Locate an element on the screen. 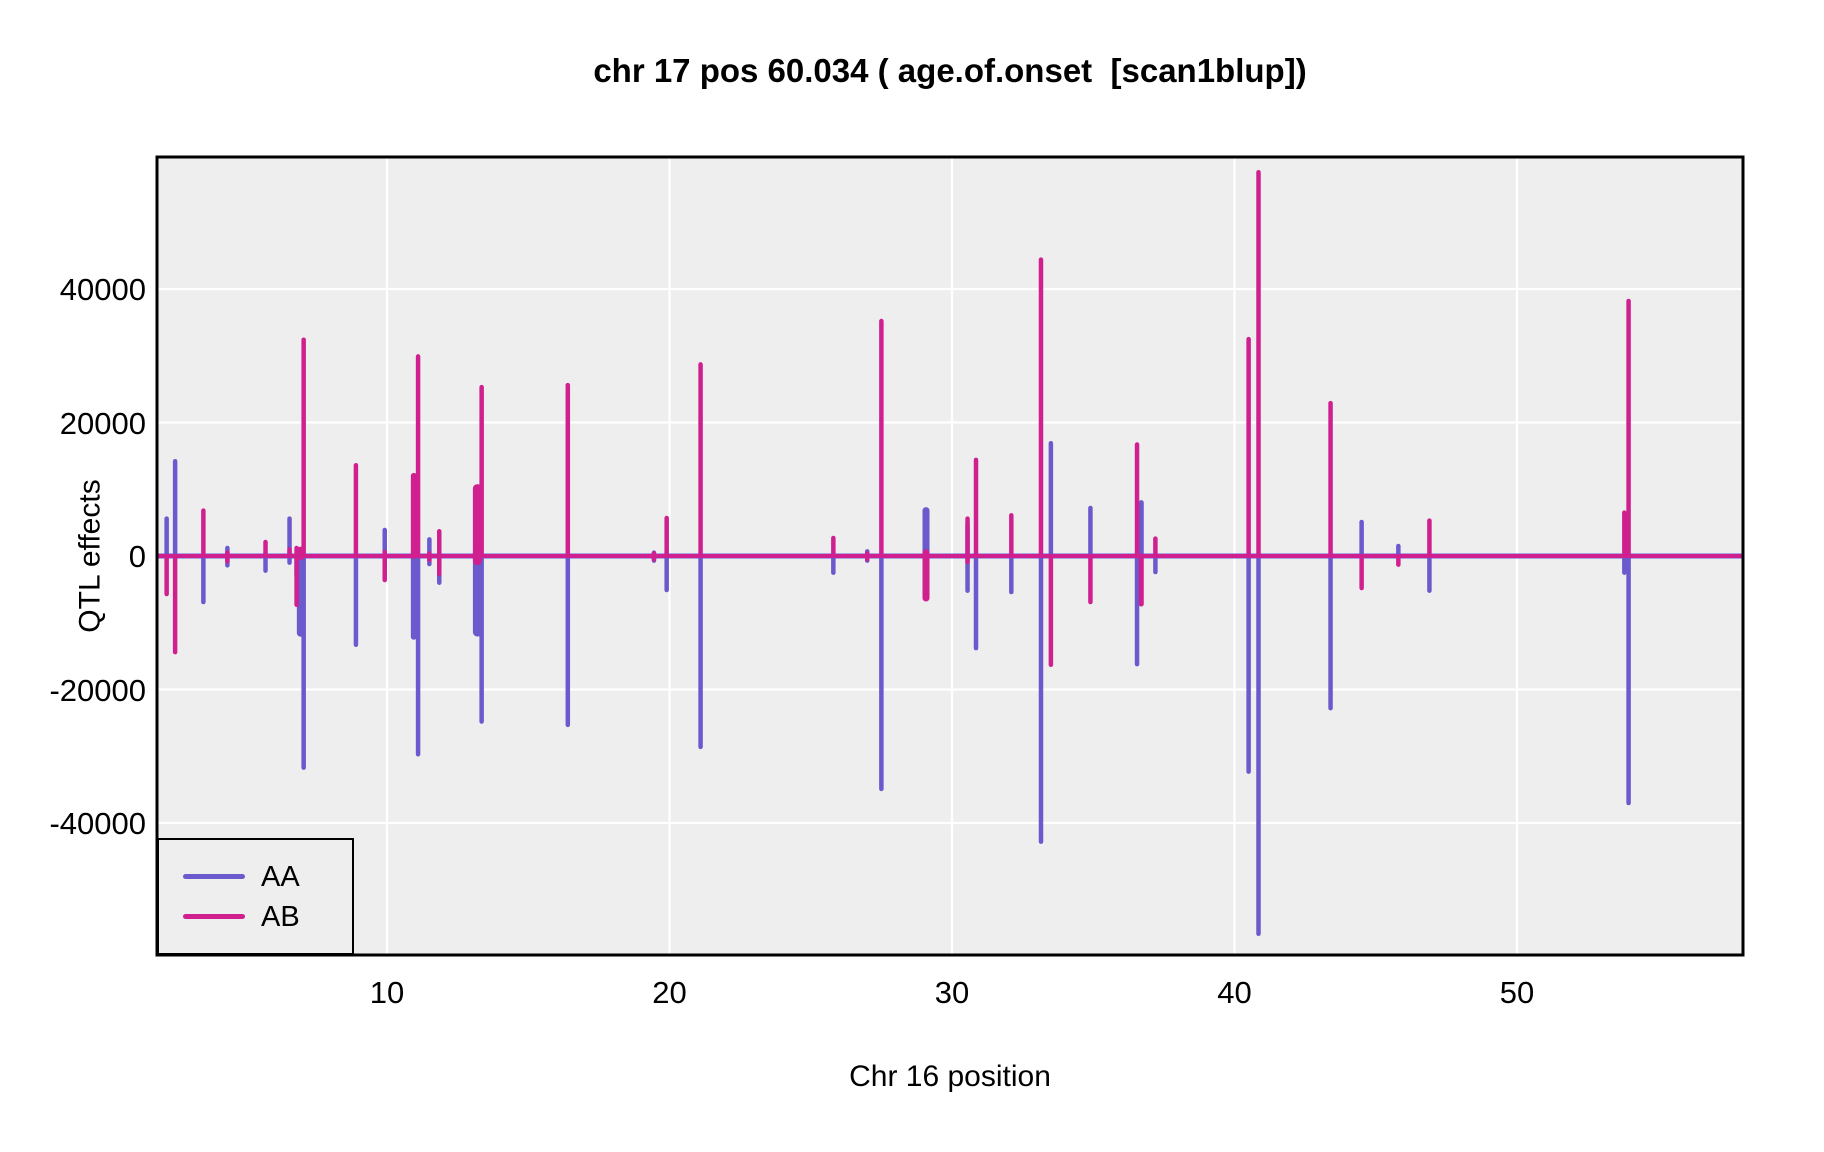 Image resolution: width=1824 pixels, height=1152 pixels. x-tick-label: 30 is located at coordinates (952, 992).